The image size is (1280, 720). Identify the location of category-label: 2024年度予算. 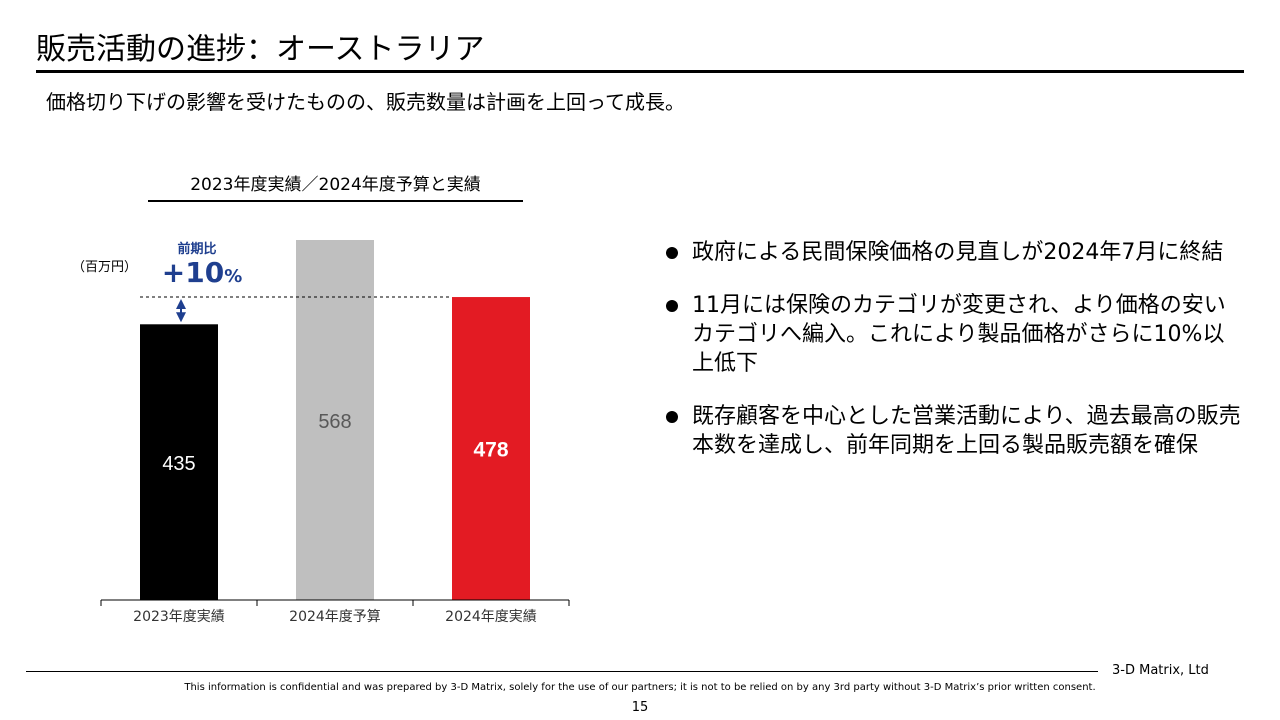
(335, 617).